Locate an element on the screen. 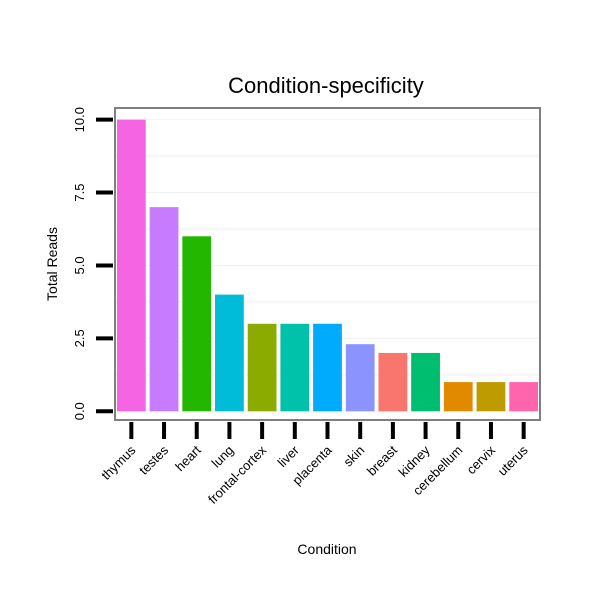 Image resolution: width=600 pixels, height=600 pixels. bar-lung is located at coordinates (229, 353).